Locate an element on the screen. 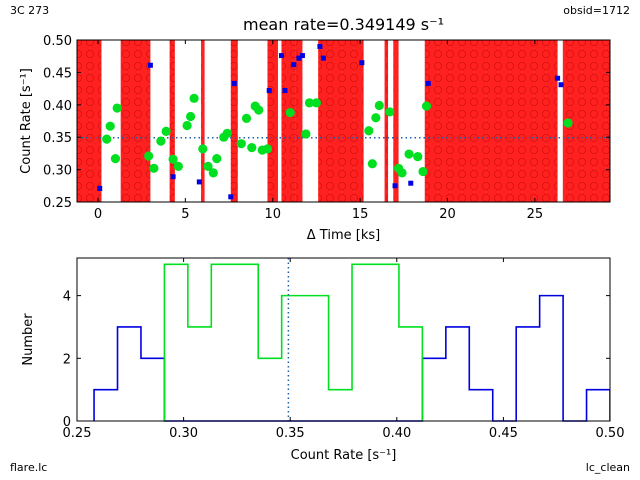 This screenshot has height=480, width=640. histogram-x-label: Count Rate [s⁻¹] is located at coordinates (344, 455).